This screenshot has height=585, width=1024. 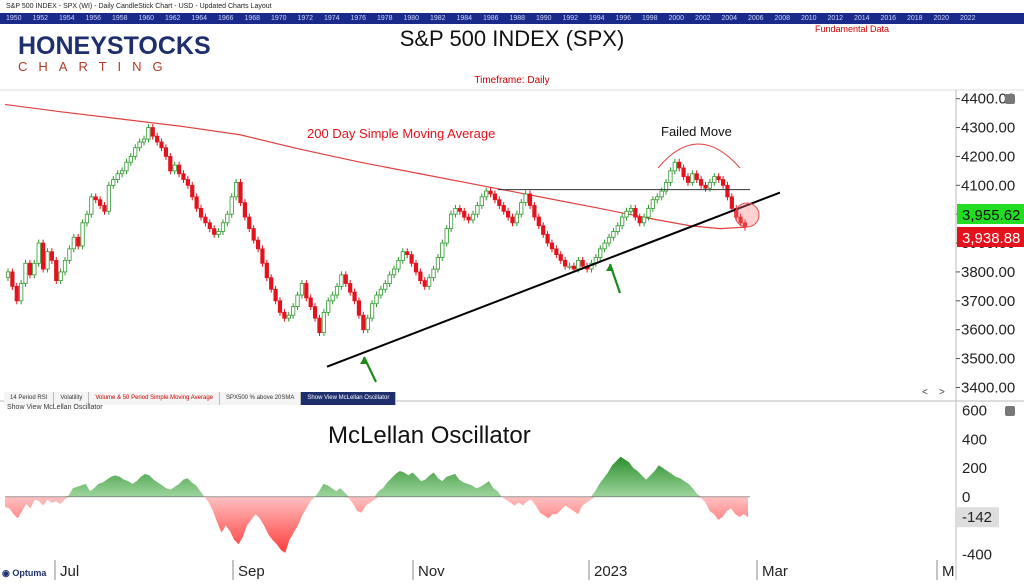 I want to click on year-tick: 2014, so click(x=862, y=18).